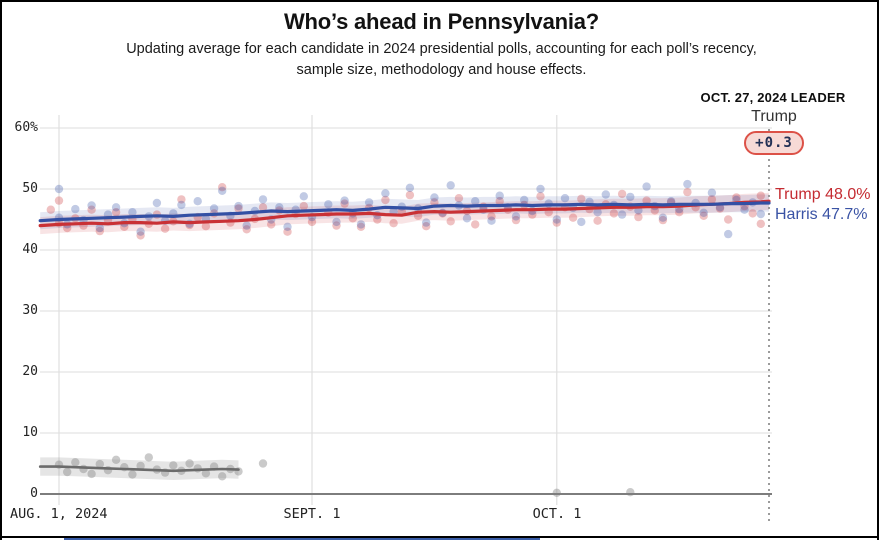  Describe the element at coordinates (821, 214) in the screenshot. I see `harris-end-label: Harris 47.7%` at that location.